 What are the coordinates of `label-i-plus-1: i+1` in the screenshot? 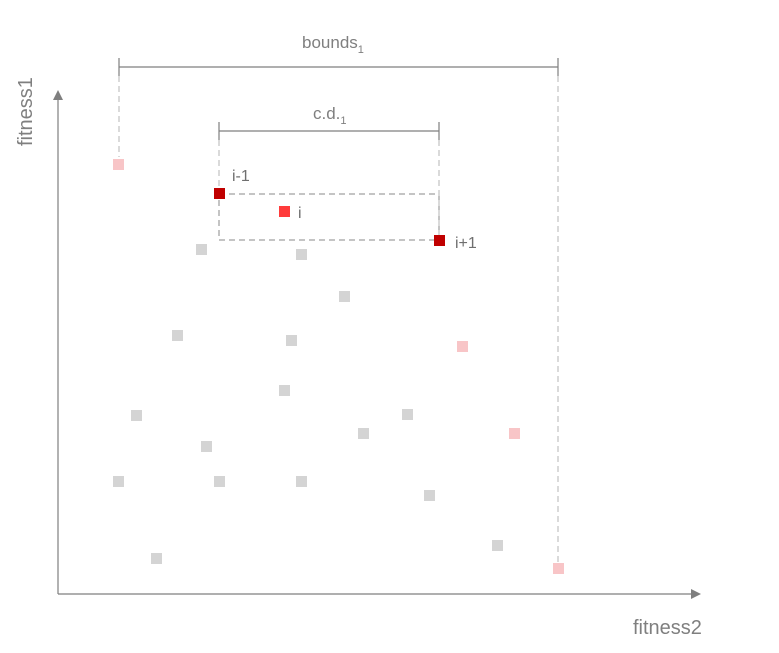 It's located at (466, 243).